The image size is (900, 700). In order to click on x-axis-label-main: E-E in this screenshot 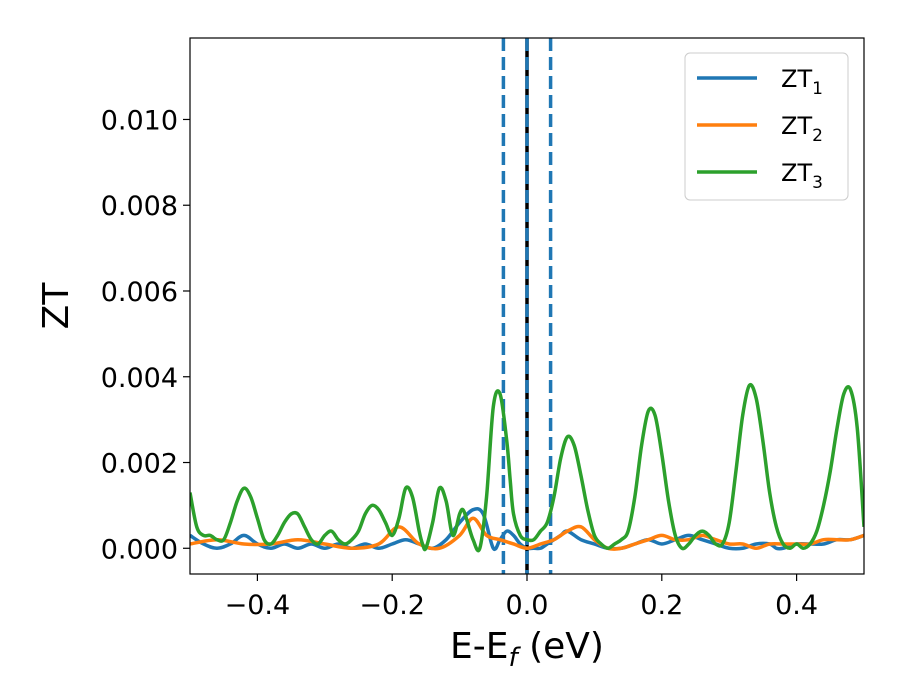, I will do `click(479, 646)`.